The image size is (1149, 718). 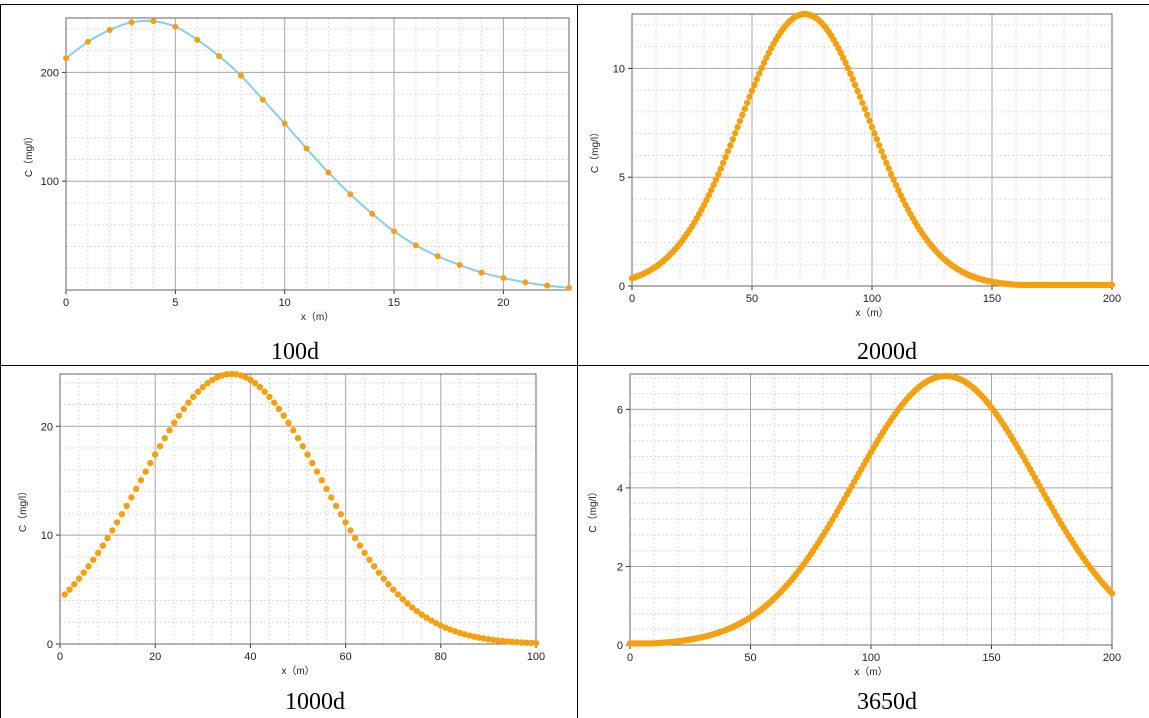 I want to click on x-tick-label: 60, so click(x=345, y=657).